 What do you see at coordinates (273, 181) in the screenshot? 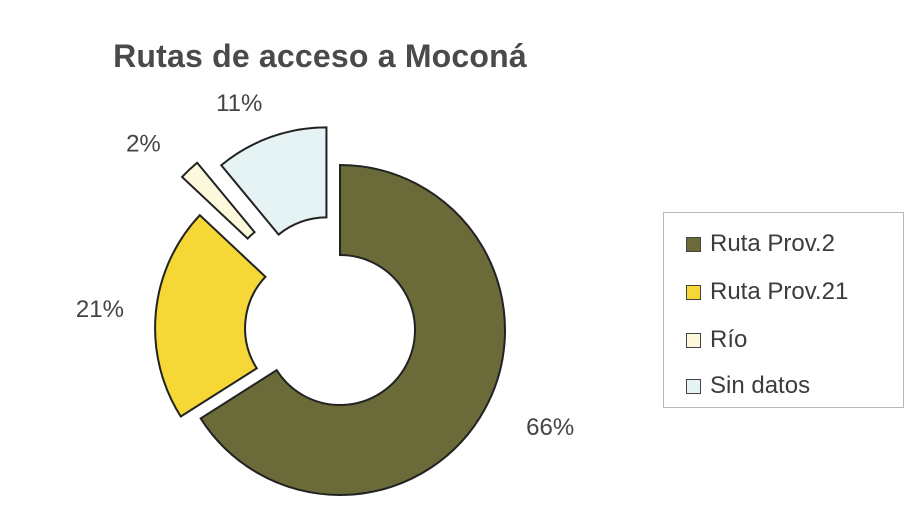
I see `doughnut-slice-sin-datos` at bounding box center [273, 181].